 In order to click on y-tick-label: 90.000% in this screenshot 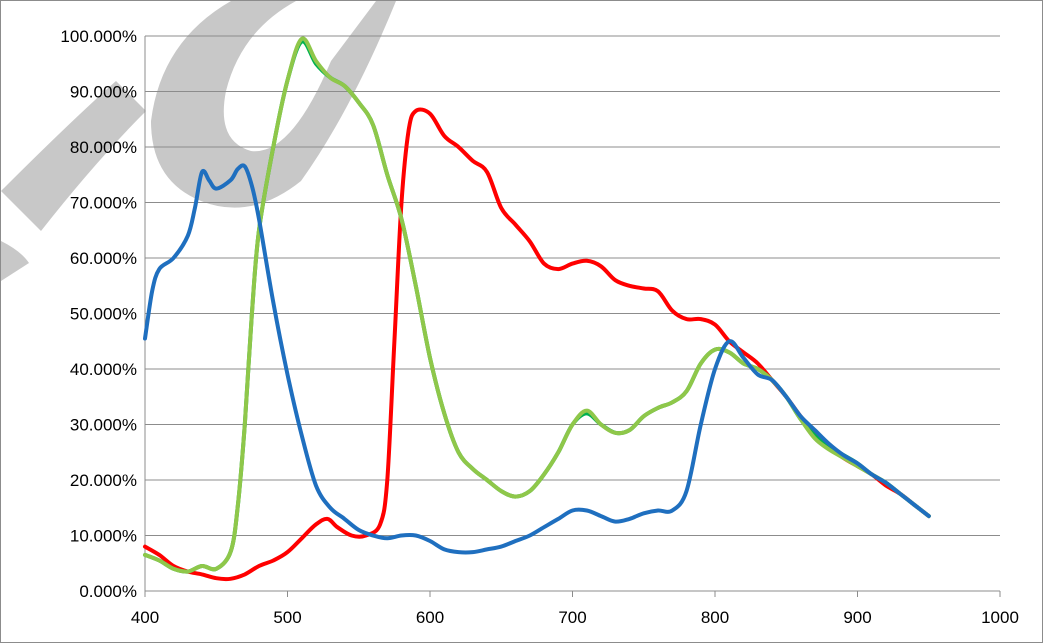, I will do `click(103, 92)`.